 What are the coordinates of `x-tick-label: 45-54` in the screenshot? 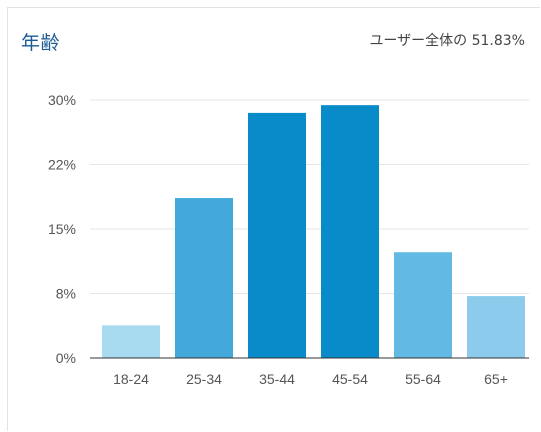 It's located at (350, 379).